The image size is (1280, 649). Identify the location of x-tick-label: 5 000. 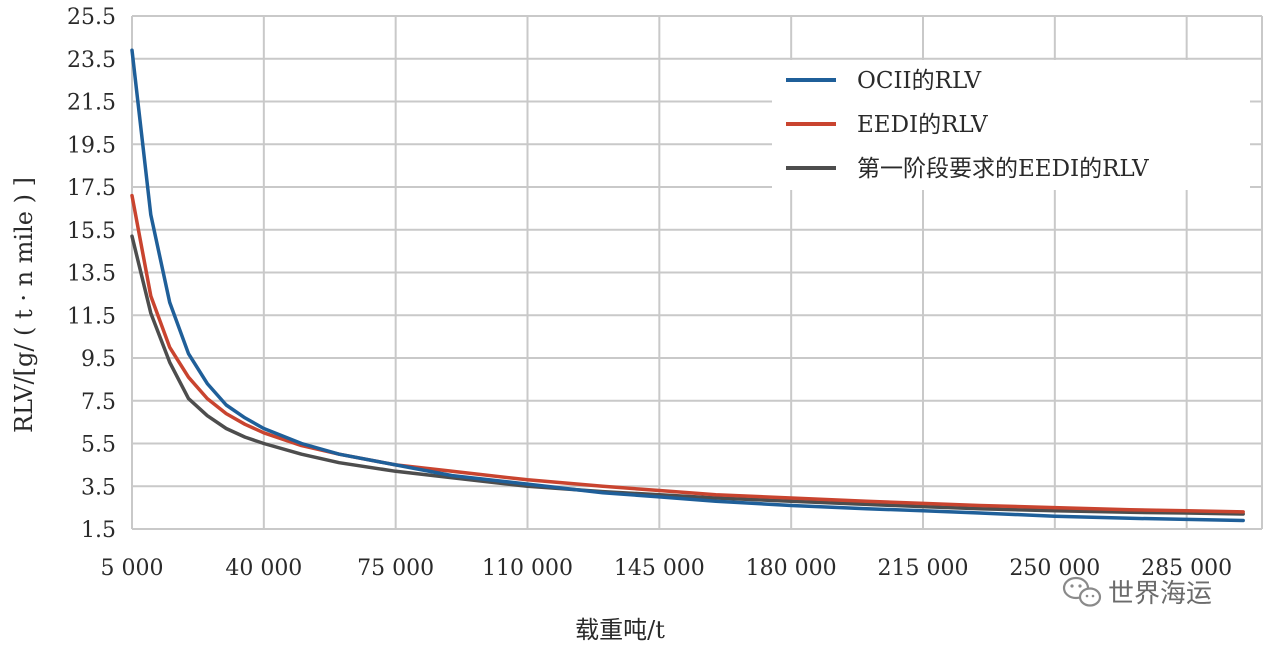
(132, 568).